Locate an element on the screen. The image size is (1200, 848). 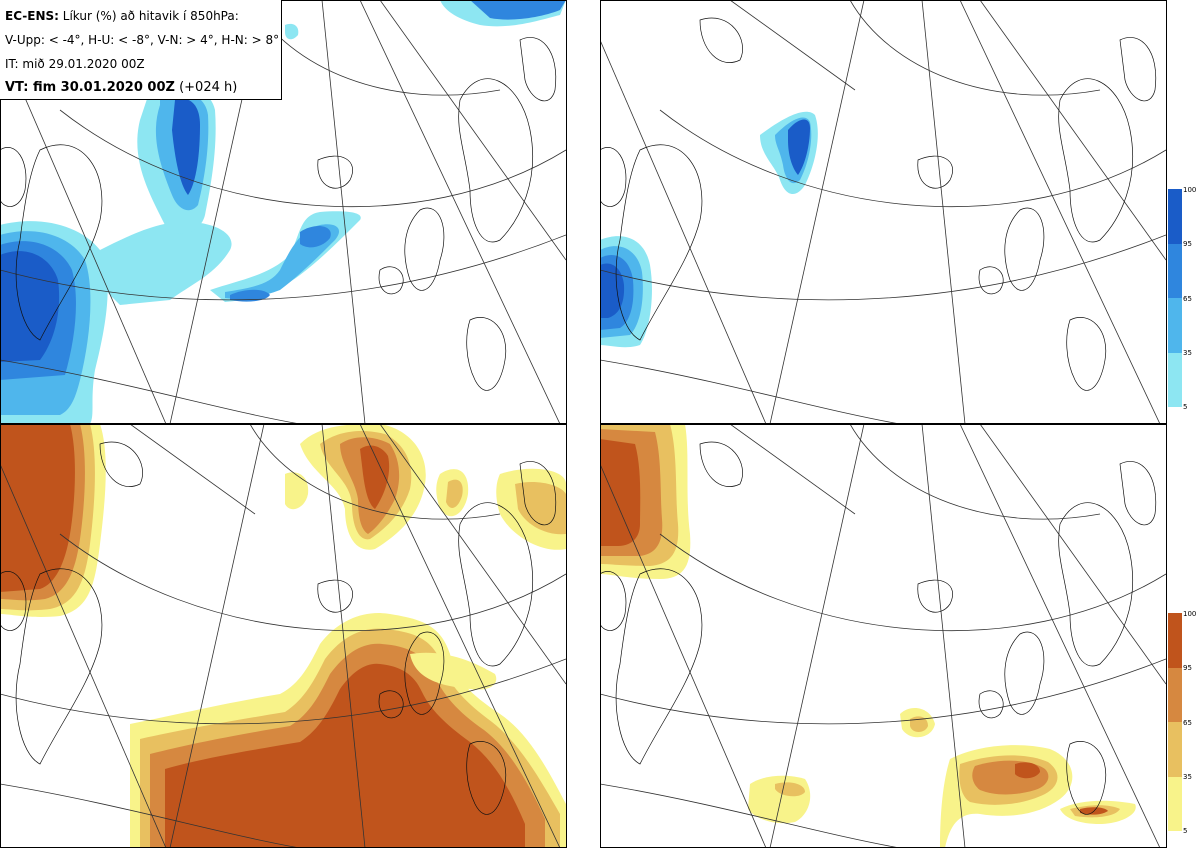
valid-time: VT: fim 30.01.2020 00Z is located at coordinates (90, 87).